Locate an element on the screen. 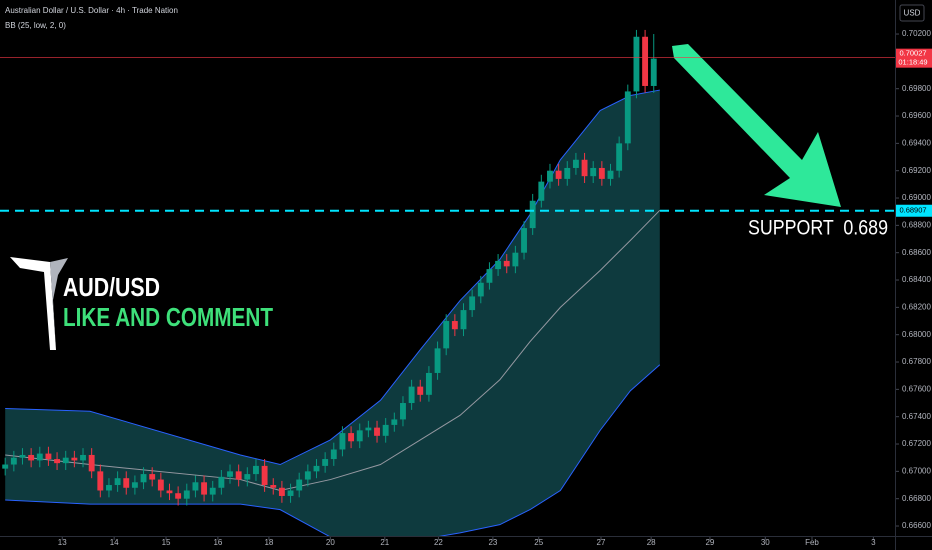 The image size is (932, 550). y-tick-label: 0.67200 is located at coordinates (916, 443).